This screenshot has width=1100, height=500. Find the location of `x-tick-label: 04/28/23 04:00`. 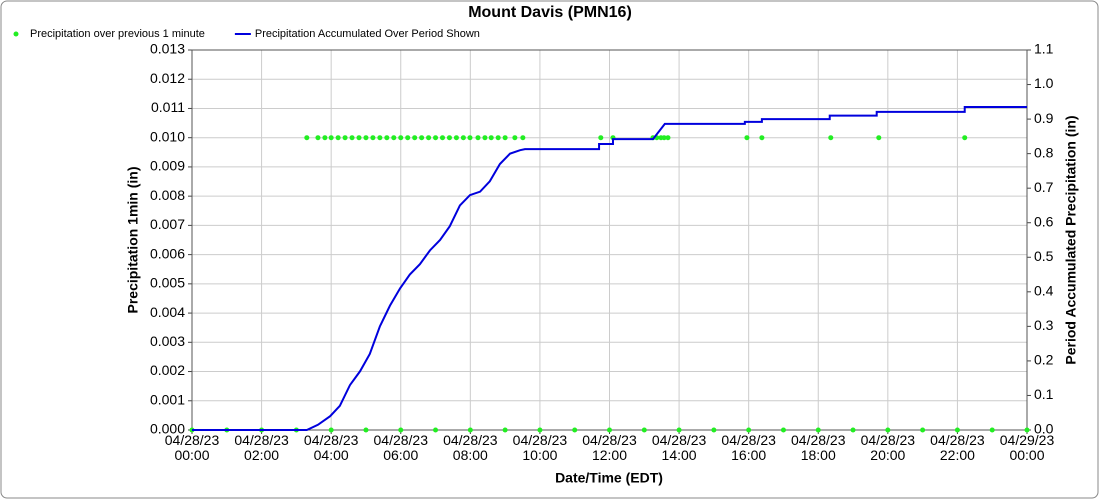

x-tick-label: 04/28/23 04:00 is located at coordinates (331, 447).